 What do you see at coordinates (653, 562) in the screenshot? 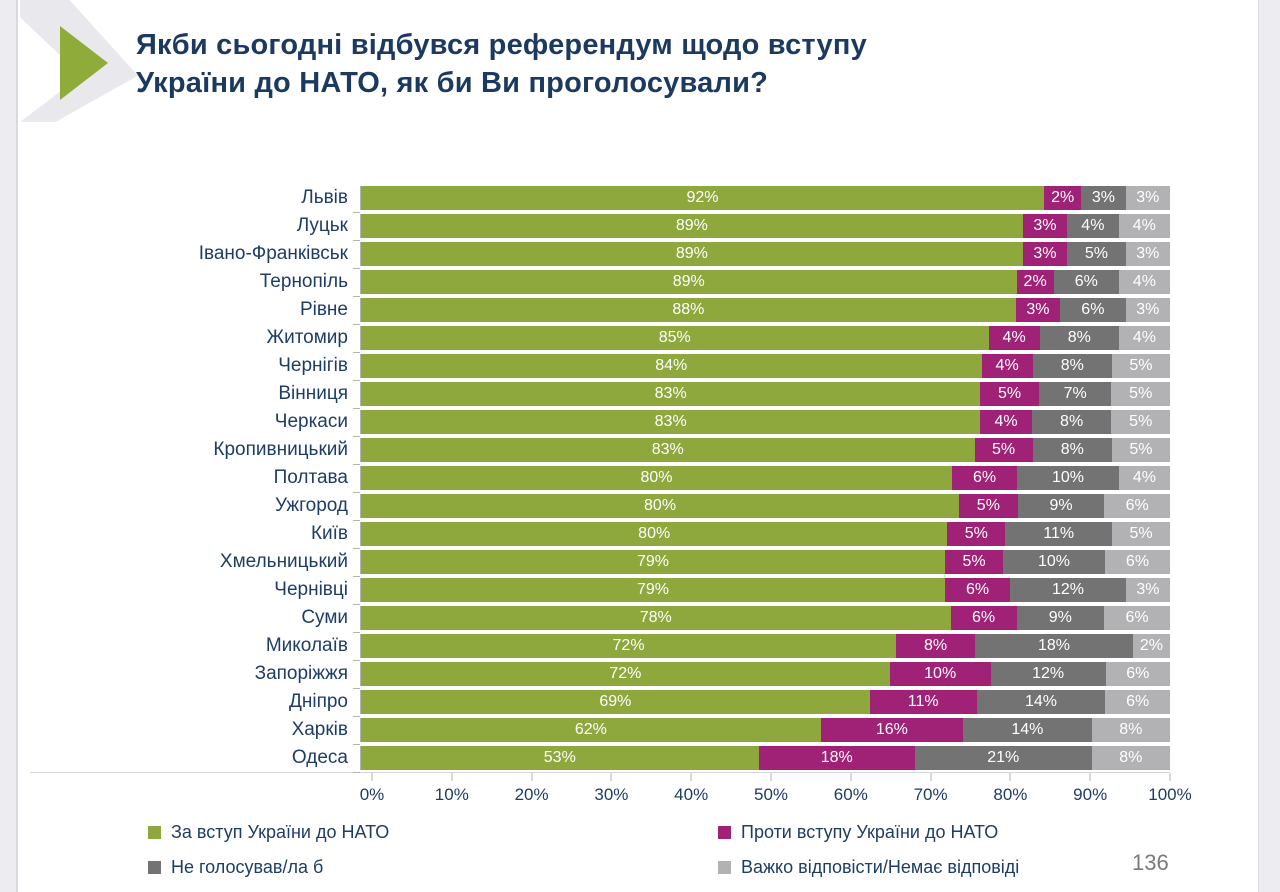
I see `bar-segment: 79%` at bounding box center [653, 562].